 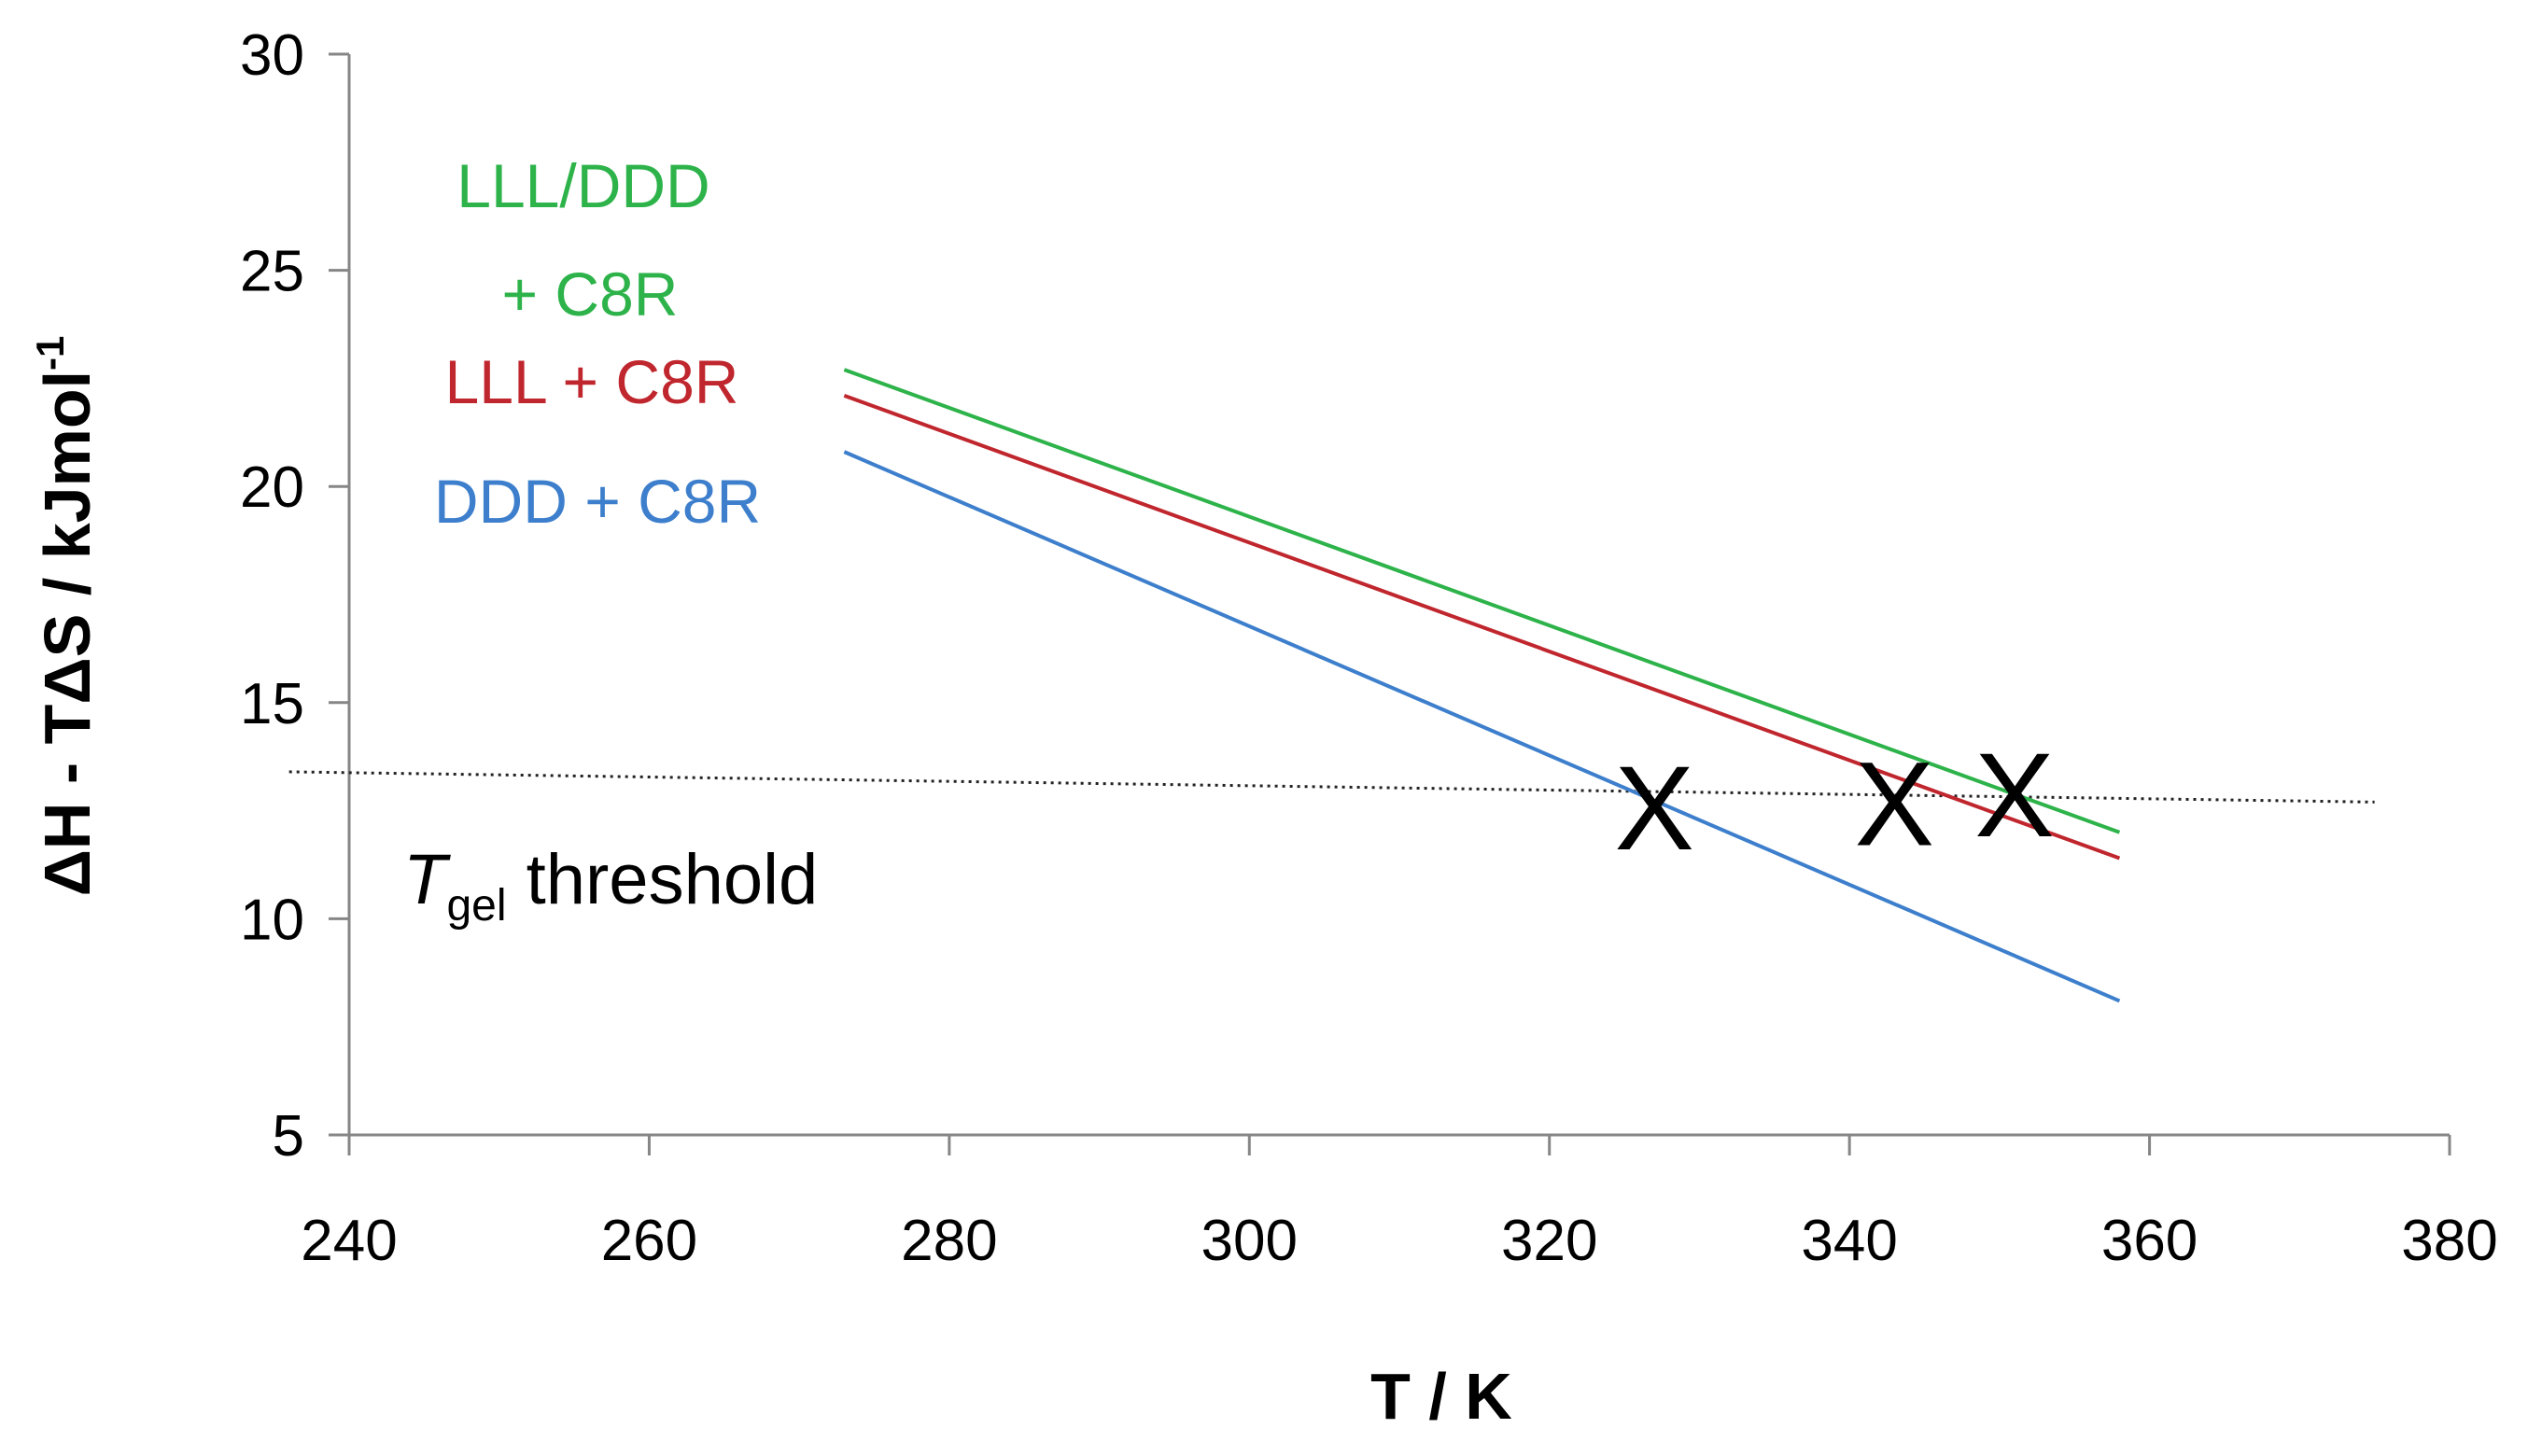 What do you see at coordinates (272, 920) in the screenshot?
I see `y-tick-label: 10` at bounding box center [272, 920].